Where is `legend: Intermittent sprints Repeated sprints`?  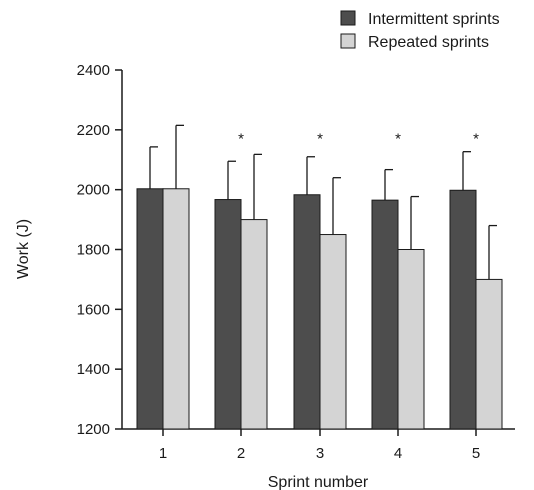
legend: Intermittent sprints Repeated sprints is located at coordinates (420, 30).